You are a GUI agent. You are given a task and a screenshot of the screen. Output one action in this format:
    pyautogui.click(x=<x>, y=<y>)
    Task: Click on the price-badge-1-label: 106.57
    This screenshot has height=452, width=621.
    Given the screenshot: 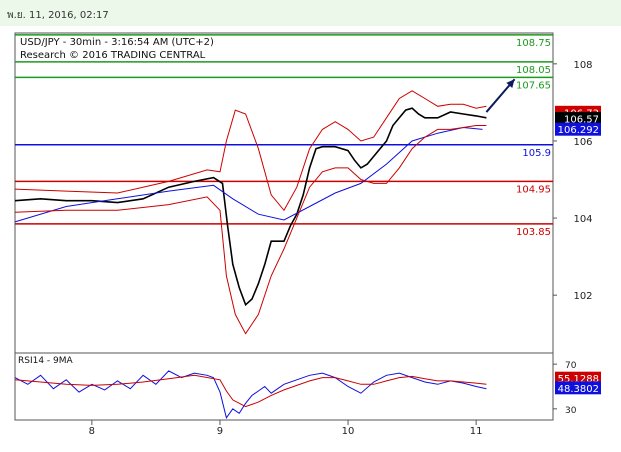 What is the action you would take?
    pyautogui.click(x=581, y=119)
    